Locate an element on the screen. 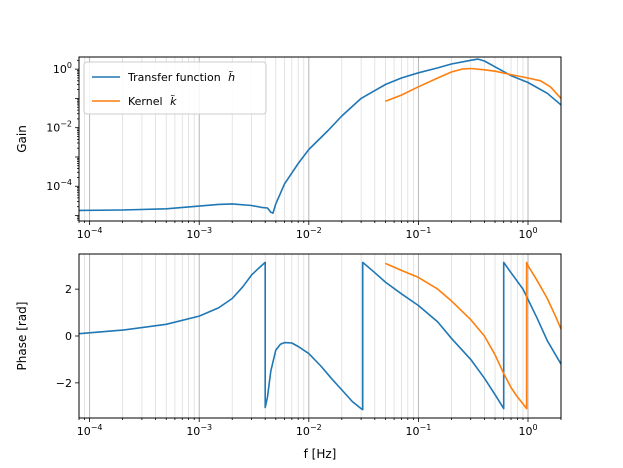  y-tick-label: 10⁻² is located at coordinates (59, 127).